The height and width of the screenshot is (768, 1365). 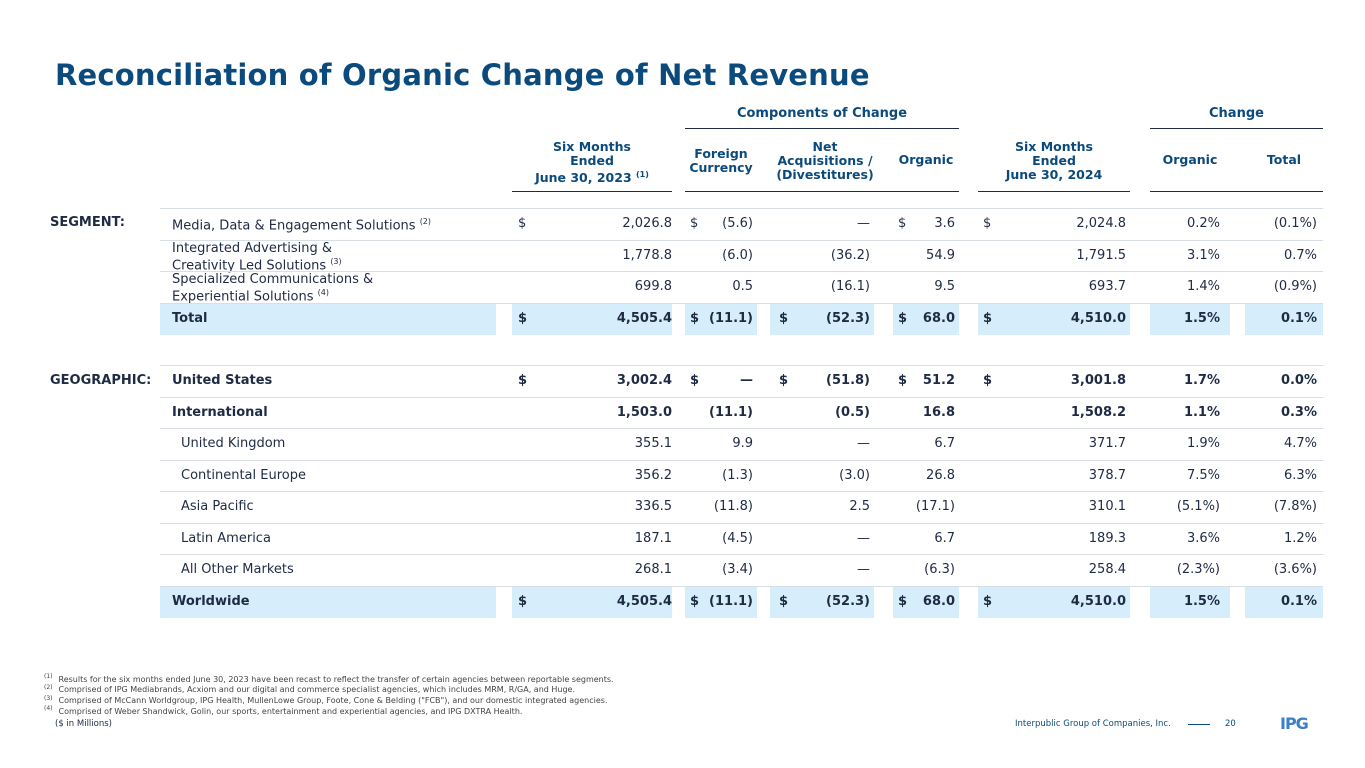 What do you see at coordinates (1107, 506) in the screenshot?
I see `value-2024: 310.1` at bounding box center [1107, 506].